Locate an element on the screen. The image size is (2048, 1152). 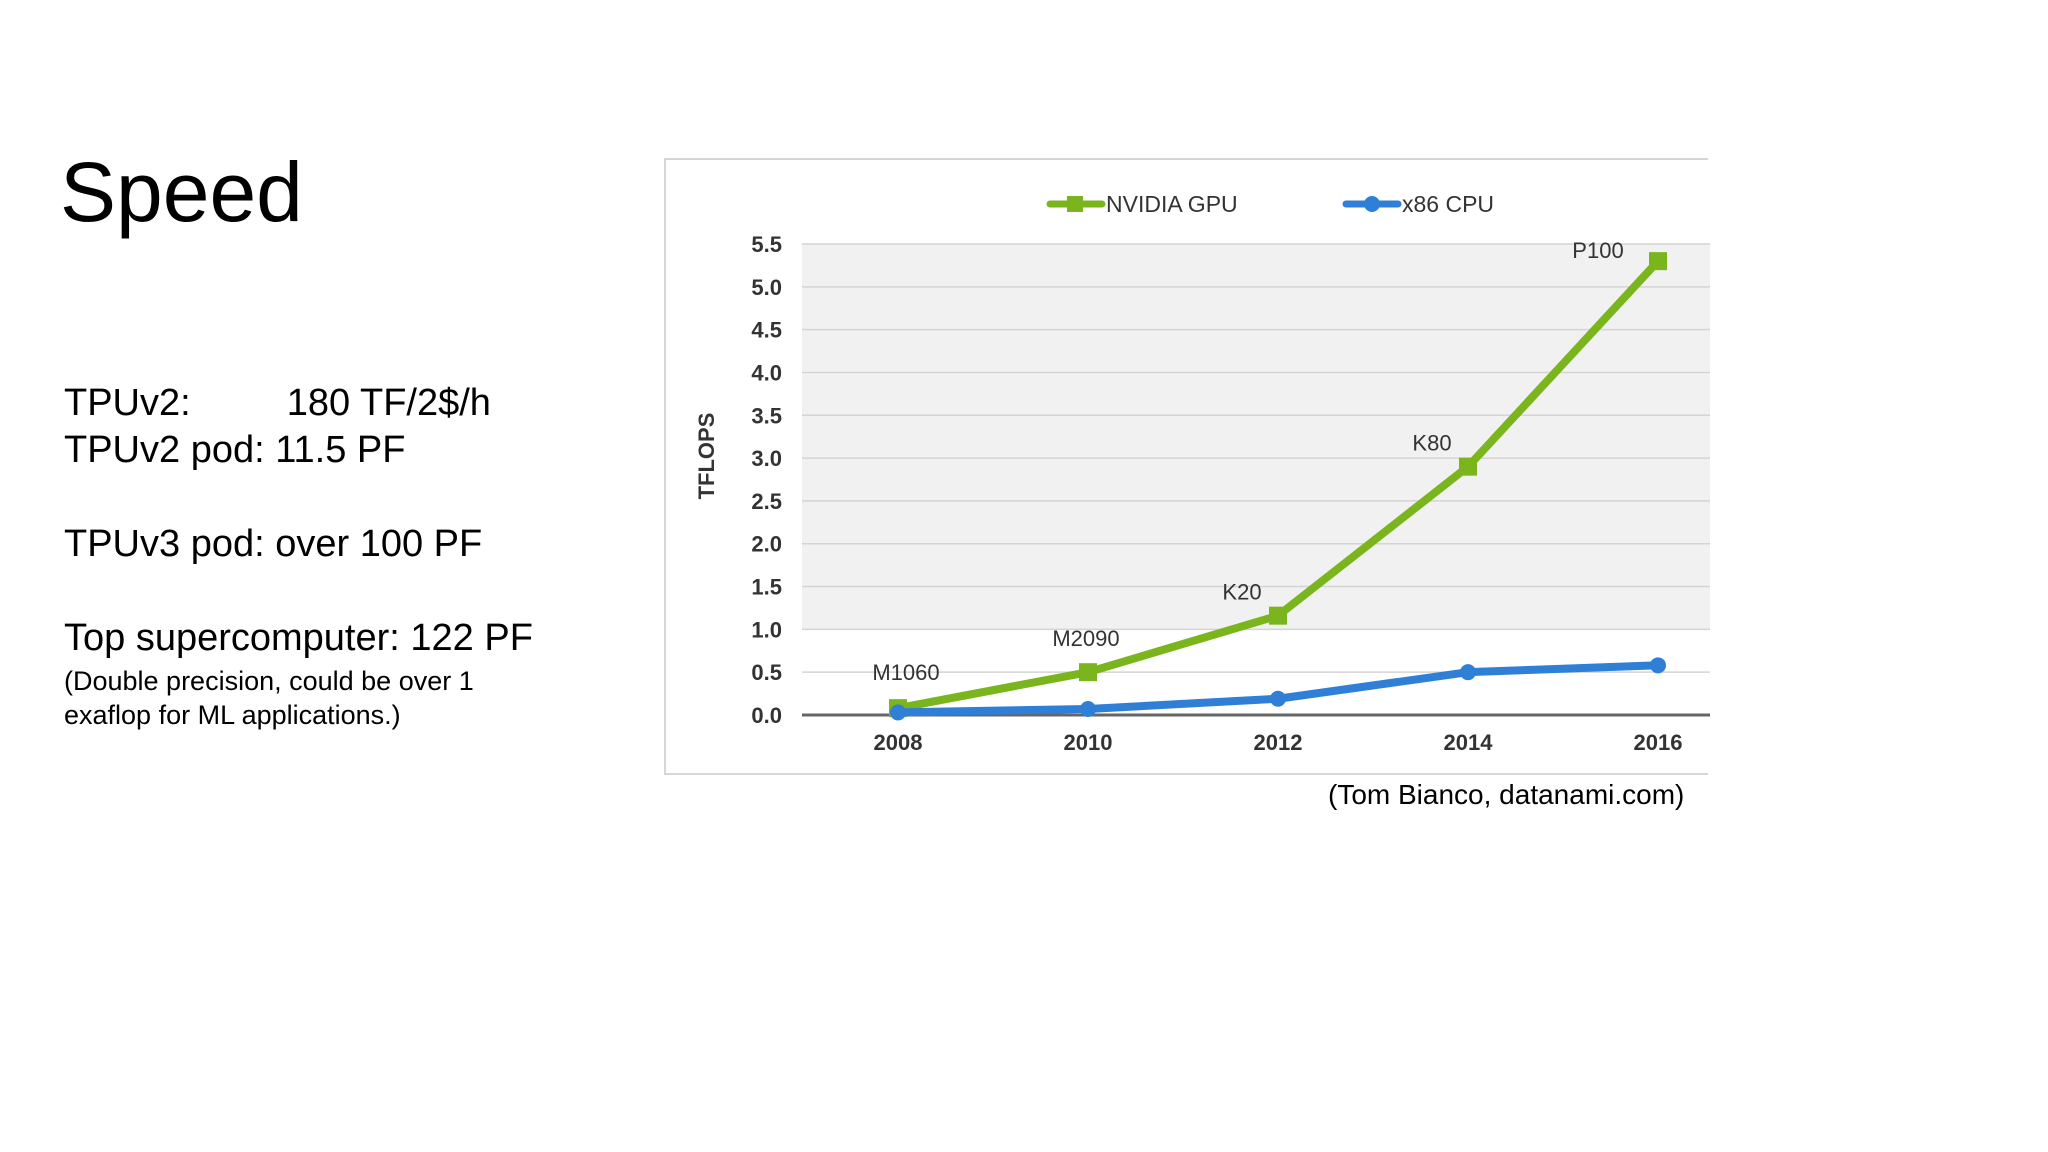
point-label: K20 is located at coordinates (1241, 592).